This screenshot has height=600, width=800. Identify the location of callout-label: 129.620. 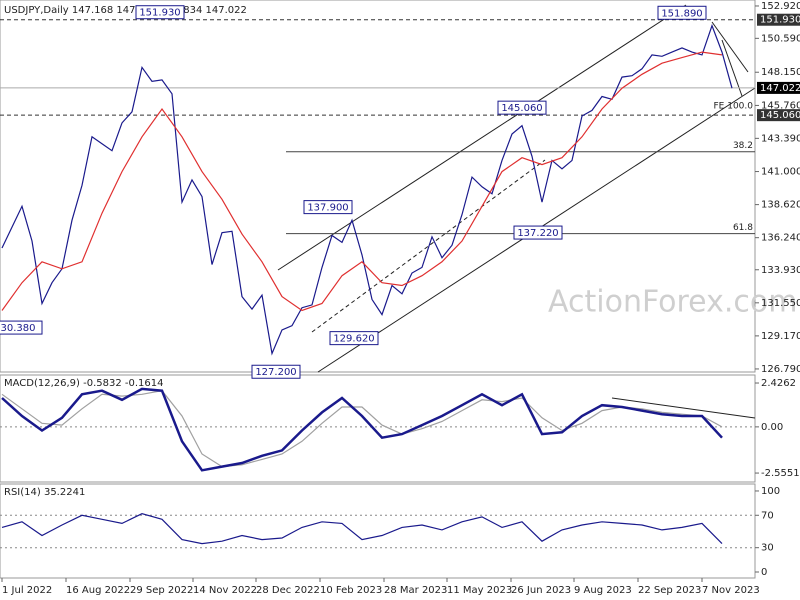
(353, 339).